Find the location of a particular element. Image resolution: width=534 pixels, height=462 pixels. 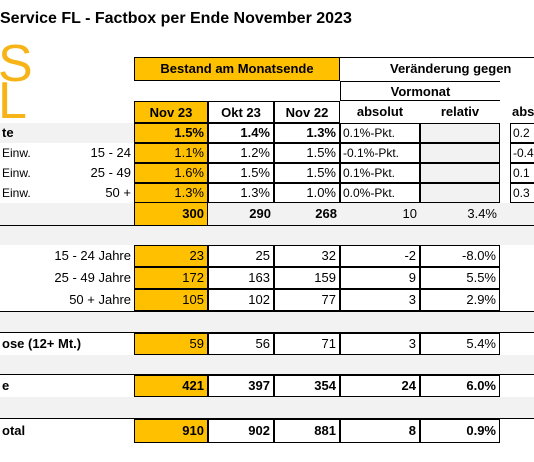

cell-rate-rel is located at coordinates (460, 133).